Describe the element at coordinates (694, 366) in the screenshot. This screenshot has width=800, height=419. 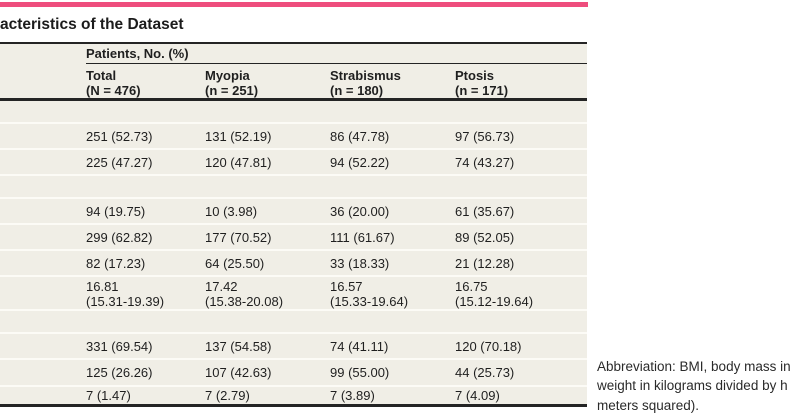
I see `abbreviation-note-line: Abbreviation: BMI, body mass in` at that location.